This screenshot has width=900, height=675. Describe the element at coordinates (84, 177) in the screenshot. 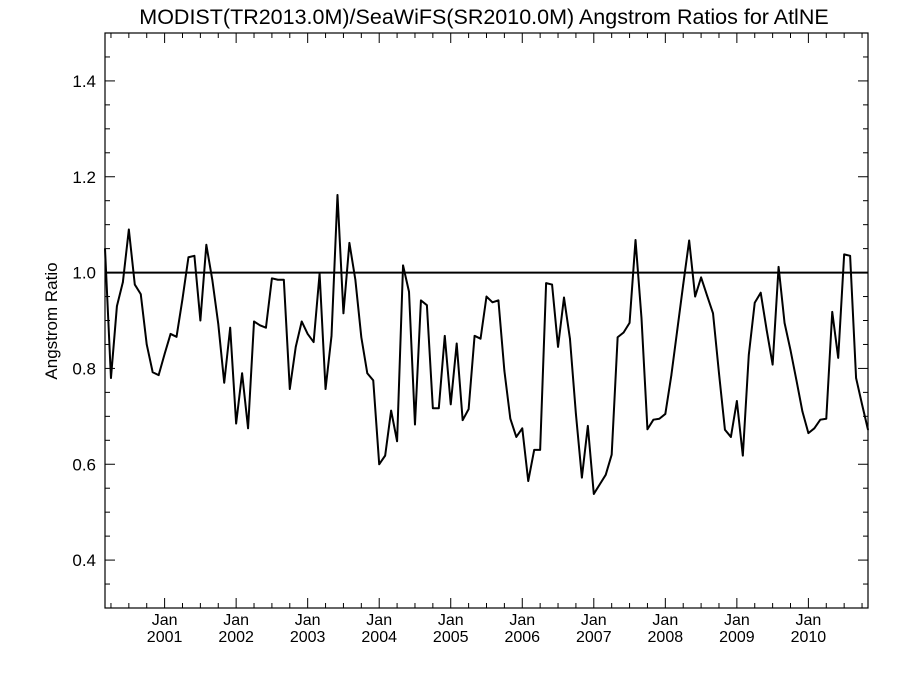

I see `y-tick-label: 1.2` at that location.